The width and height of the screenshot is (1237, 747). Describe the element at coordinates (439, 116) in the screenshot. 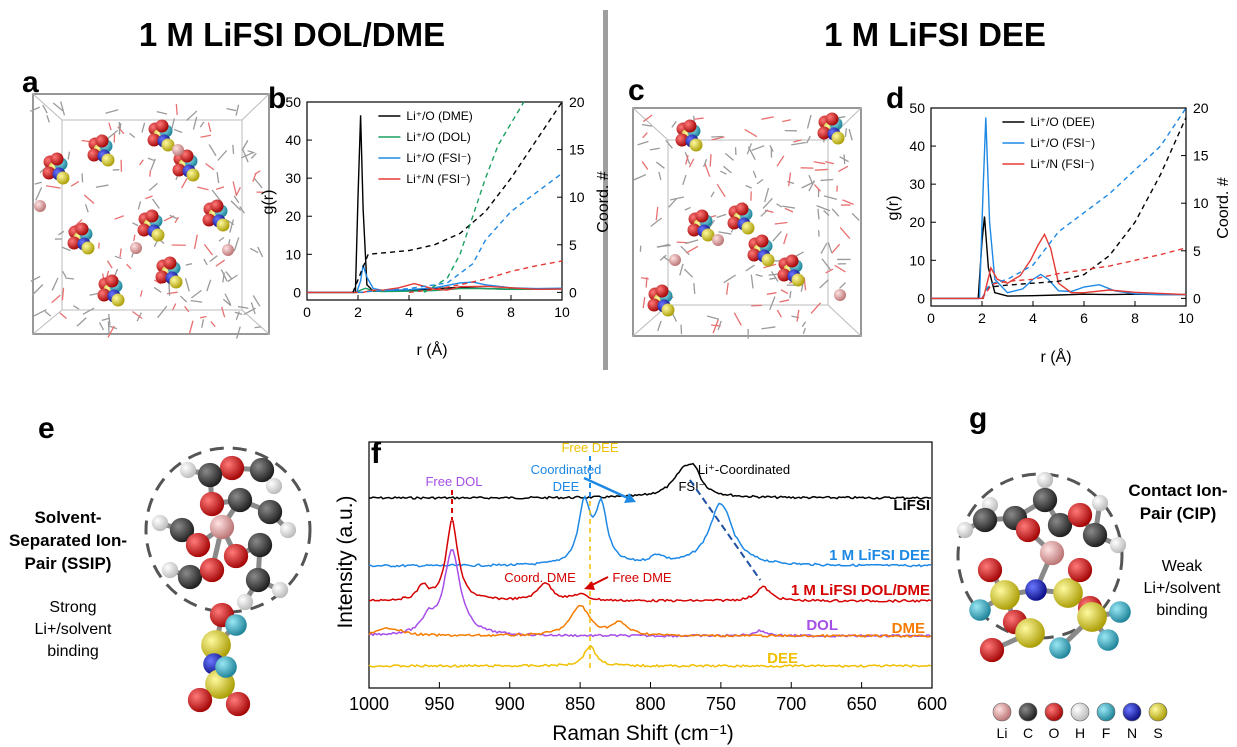

I see `legend-label: Li⁺/O (DME)` at that location.